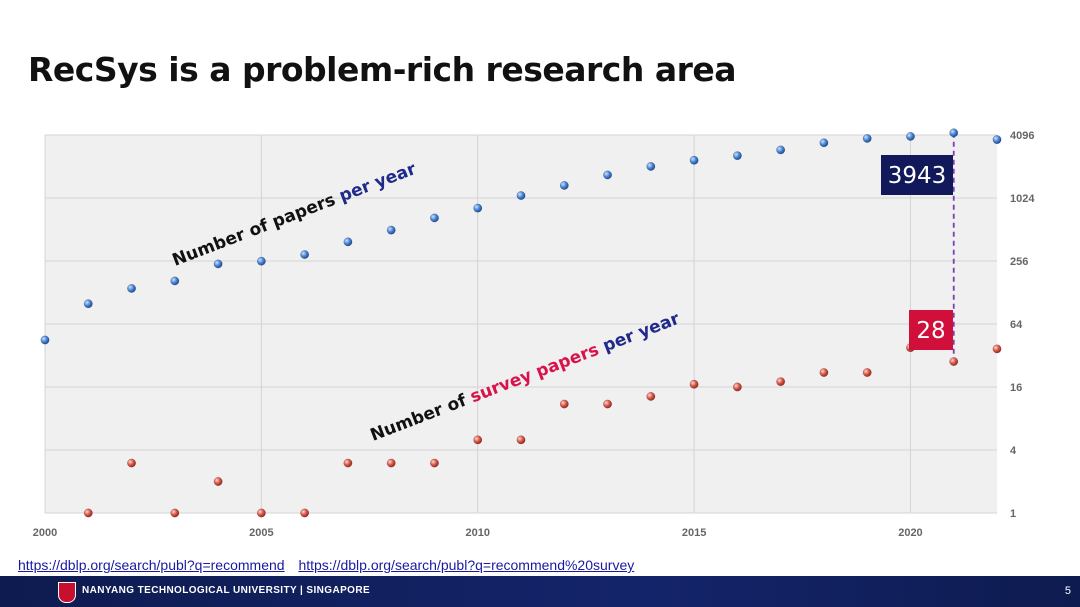  Describe the element at coordinates (1022, 199) in the screenshot. I see `y-tick-label: 1024` at that location.